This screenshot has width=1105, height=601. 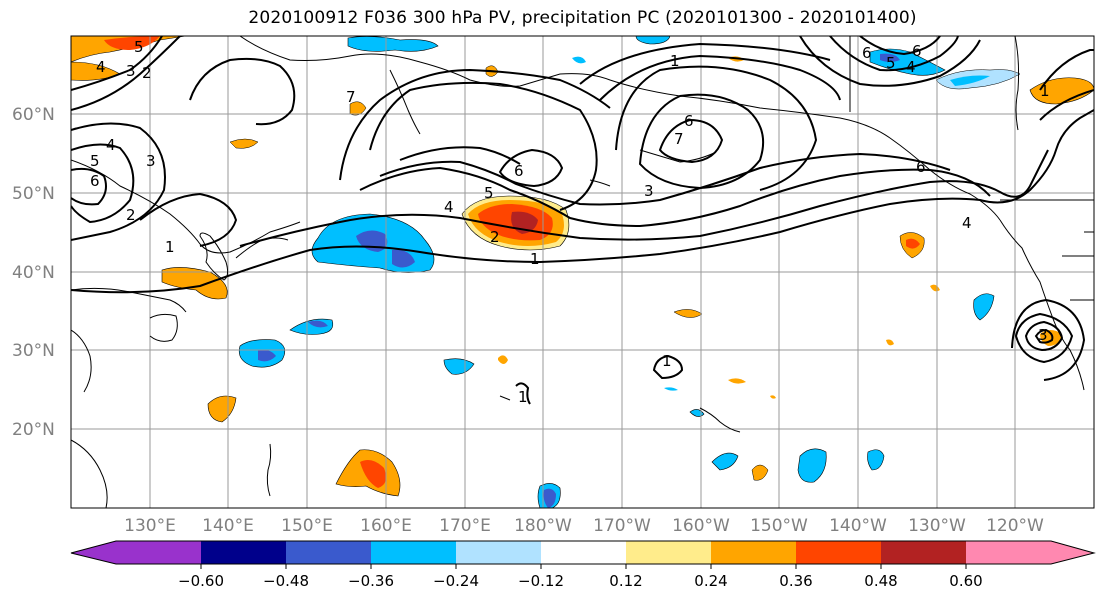 I want to click on colorbar-extend-low, so click(x=93, y=552).